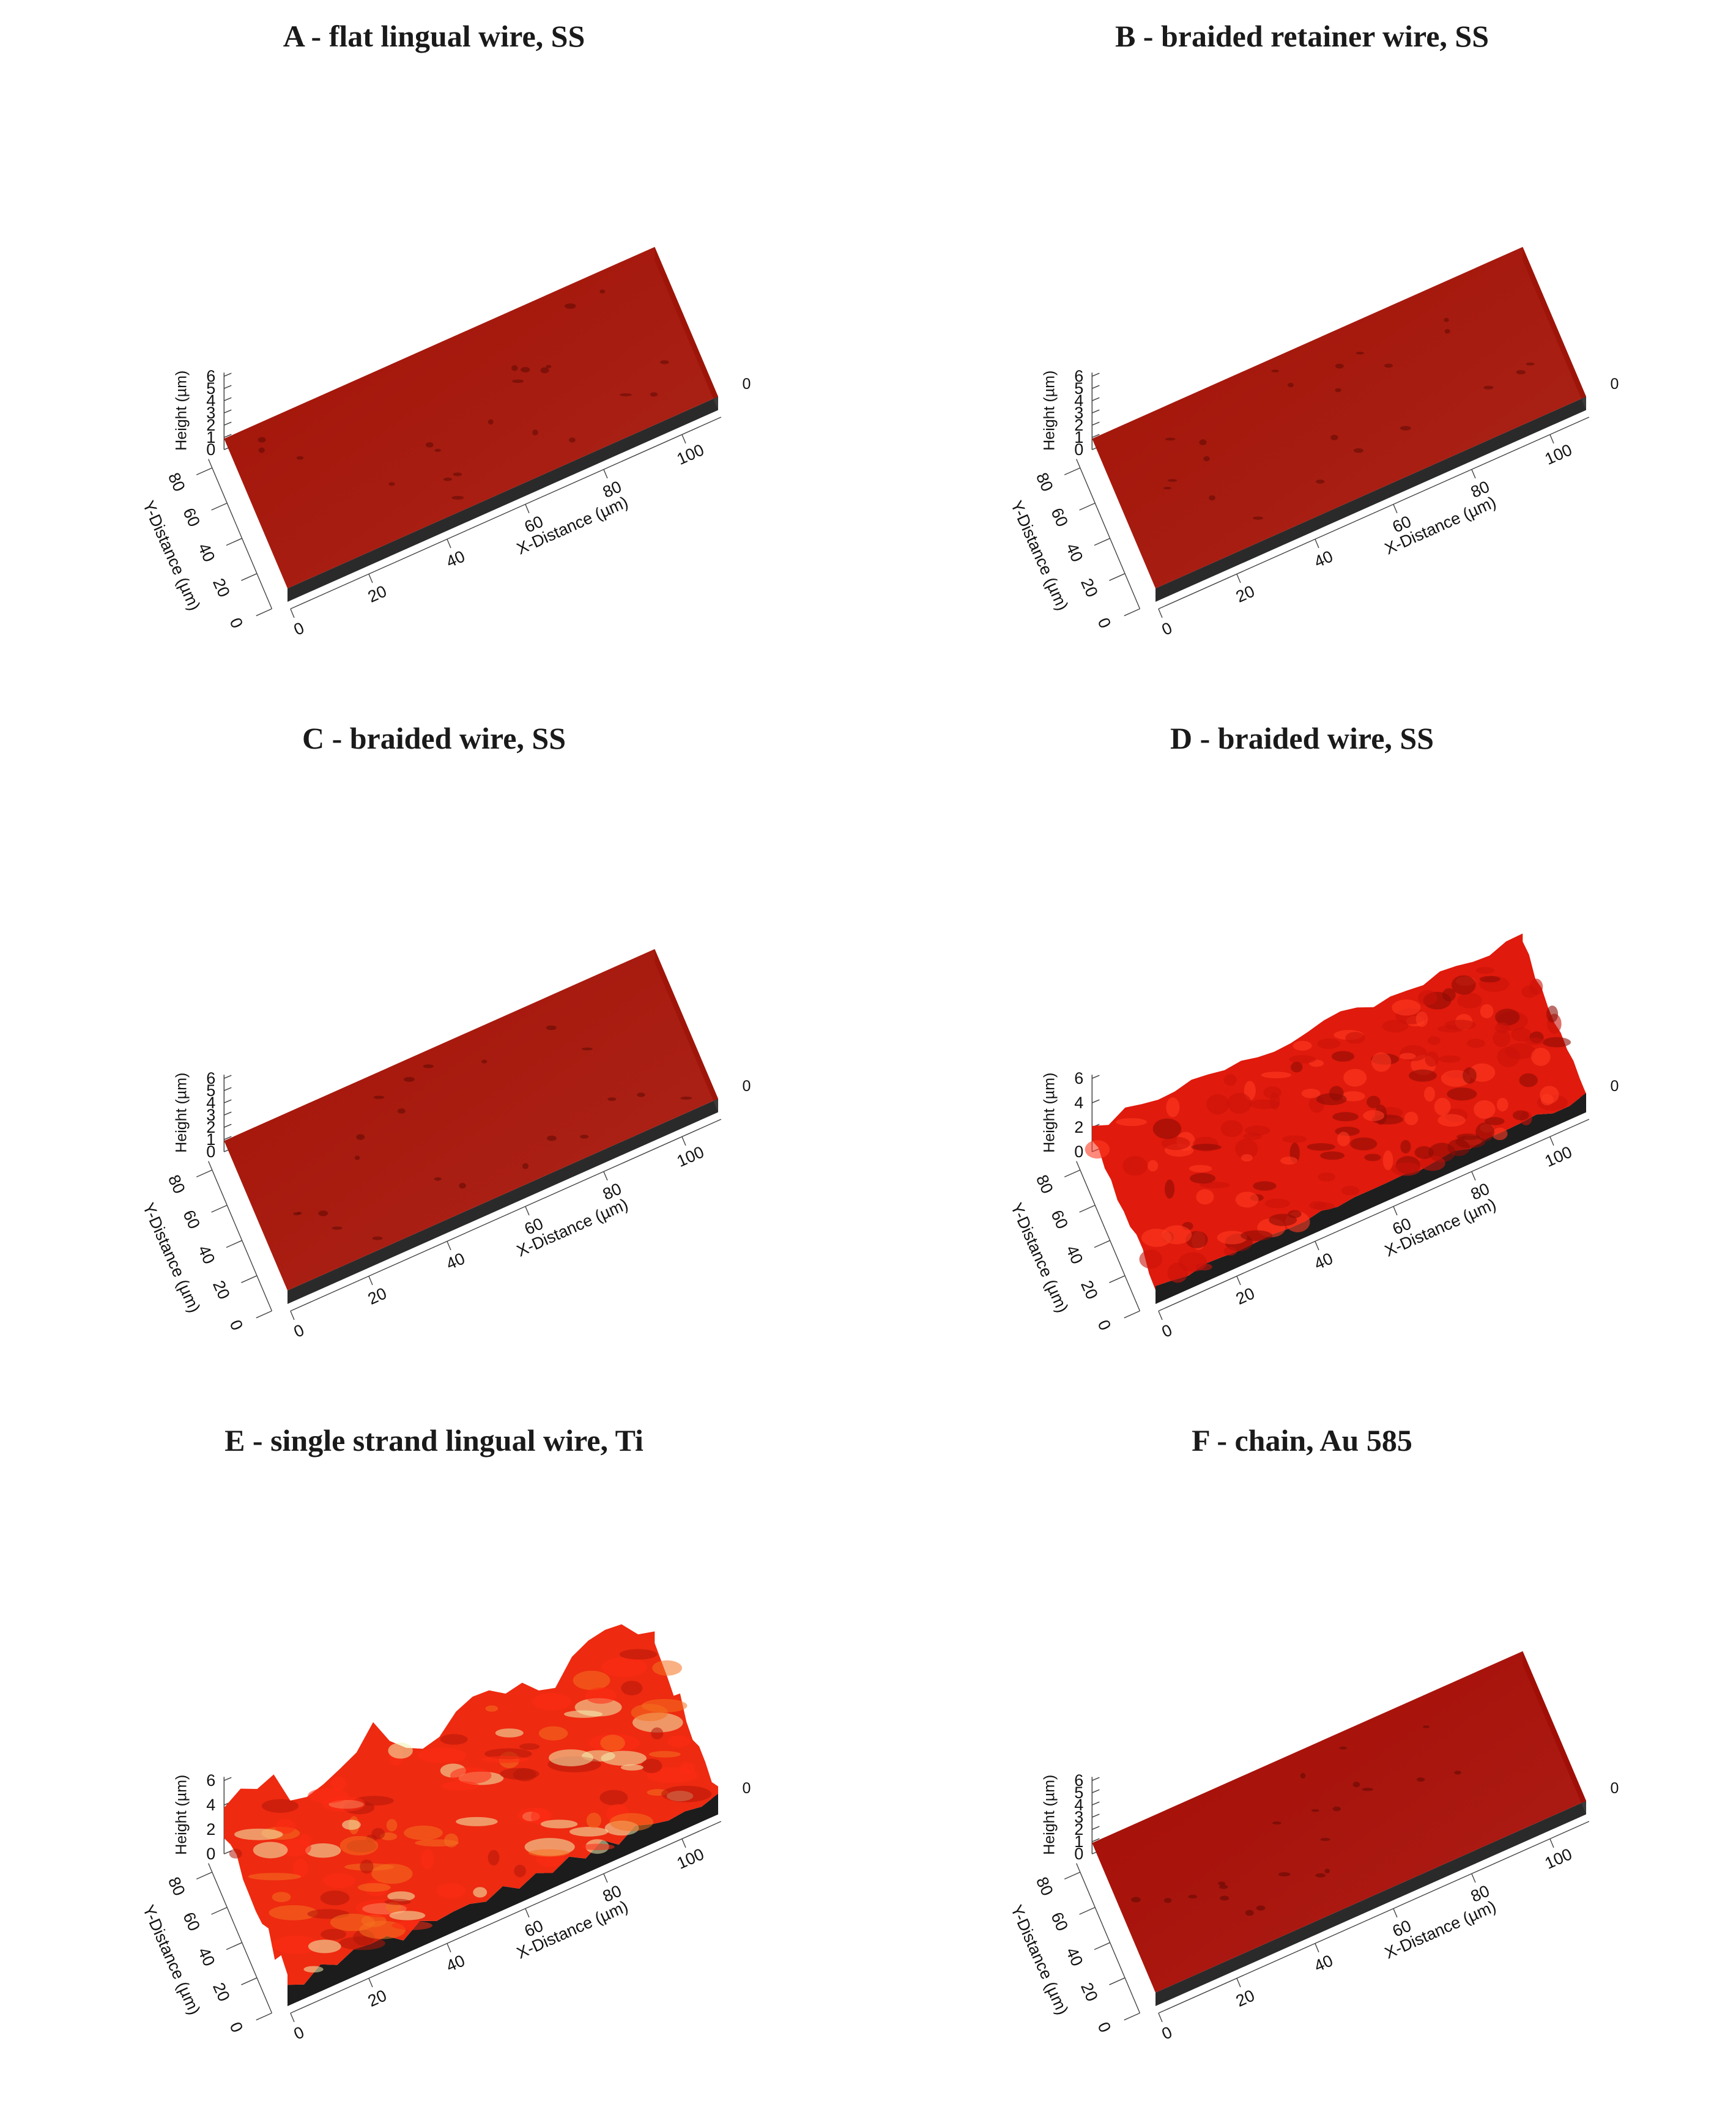  I want to click on corner-tick-label: 0, so click(1615, 1788).